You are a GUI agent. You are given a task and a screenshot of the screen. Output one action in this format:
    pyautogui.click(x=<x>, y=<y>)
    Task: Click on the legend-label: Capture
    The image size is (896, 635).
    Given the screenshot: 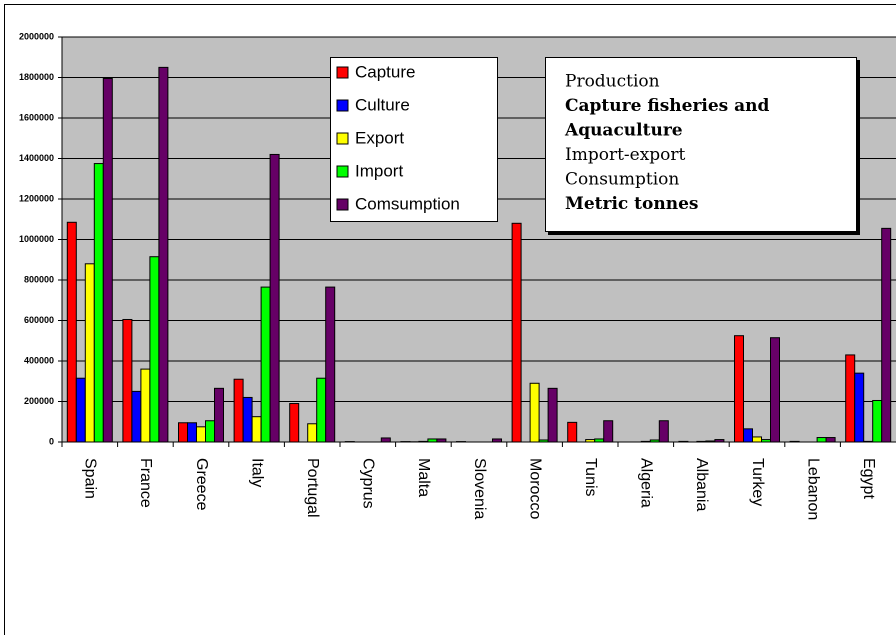 What is the action you would take?
    pyautogui.click(x=385, y=71)
    